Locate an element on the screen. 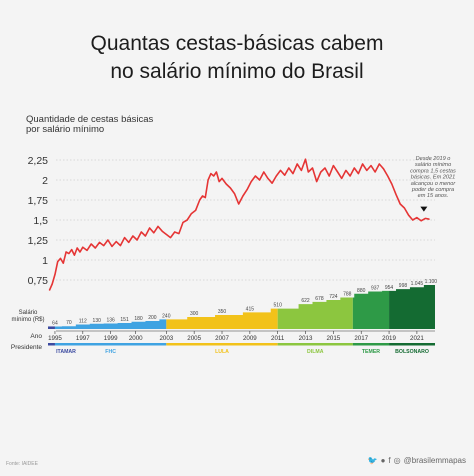 The width and height of the screenshot is (474, 476). x-tick-label: 2013 is located at coordinates (306, 338).